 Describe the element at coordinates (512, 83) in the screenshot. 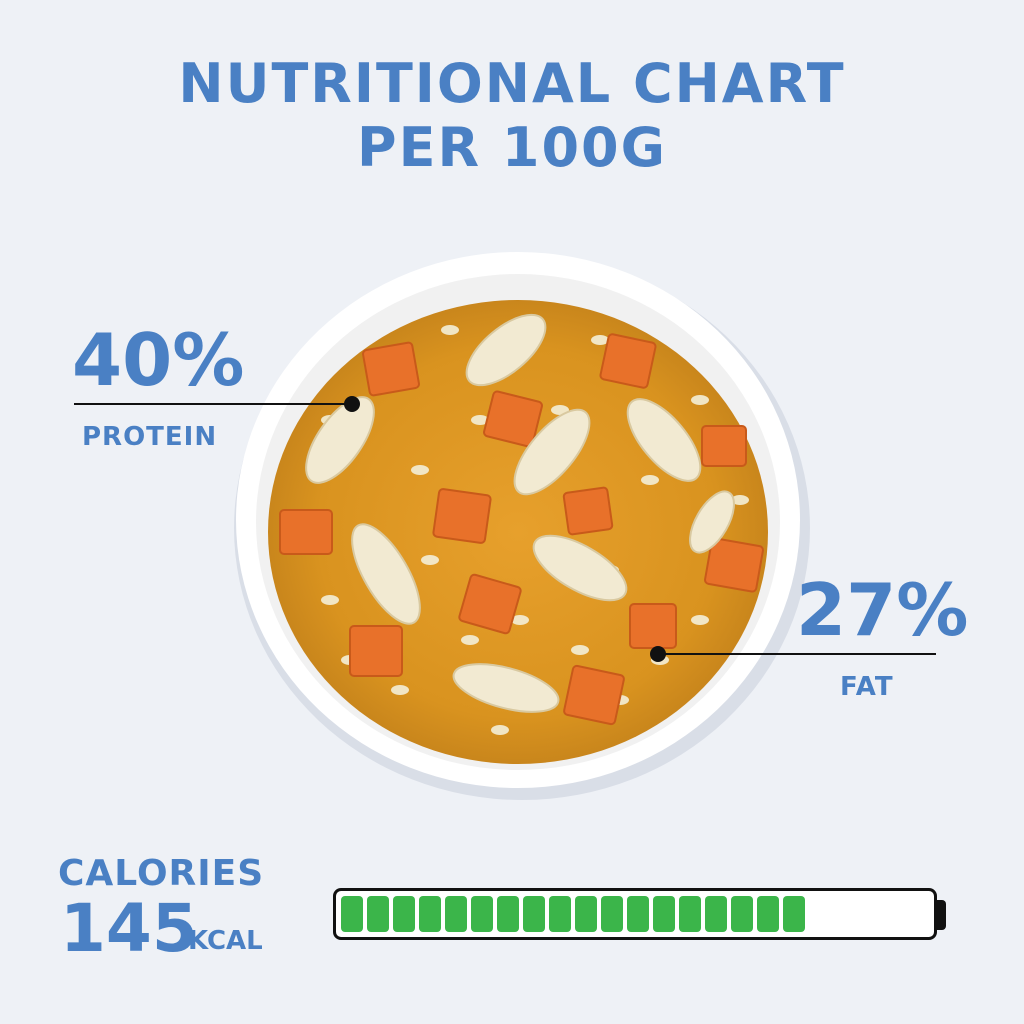

I see `title-line-1: NUTRITIONAL CHART` at that location.